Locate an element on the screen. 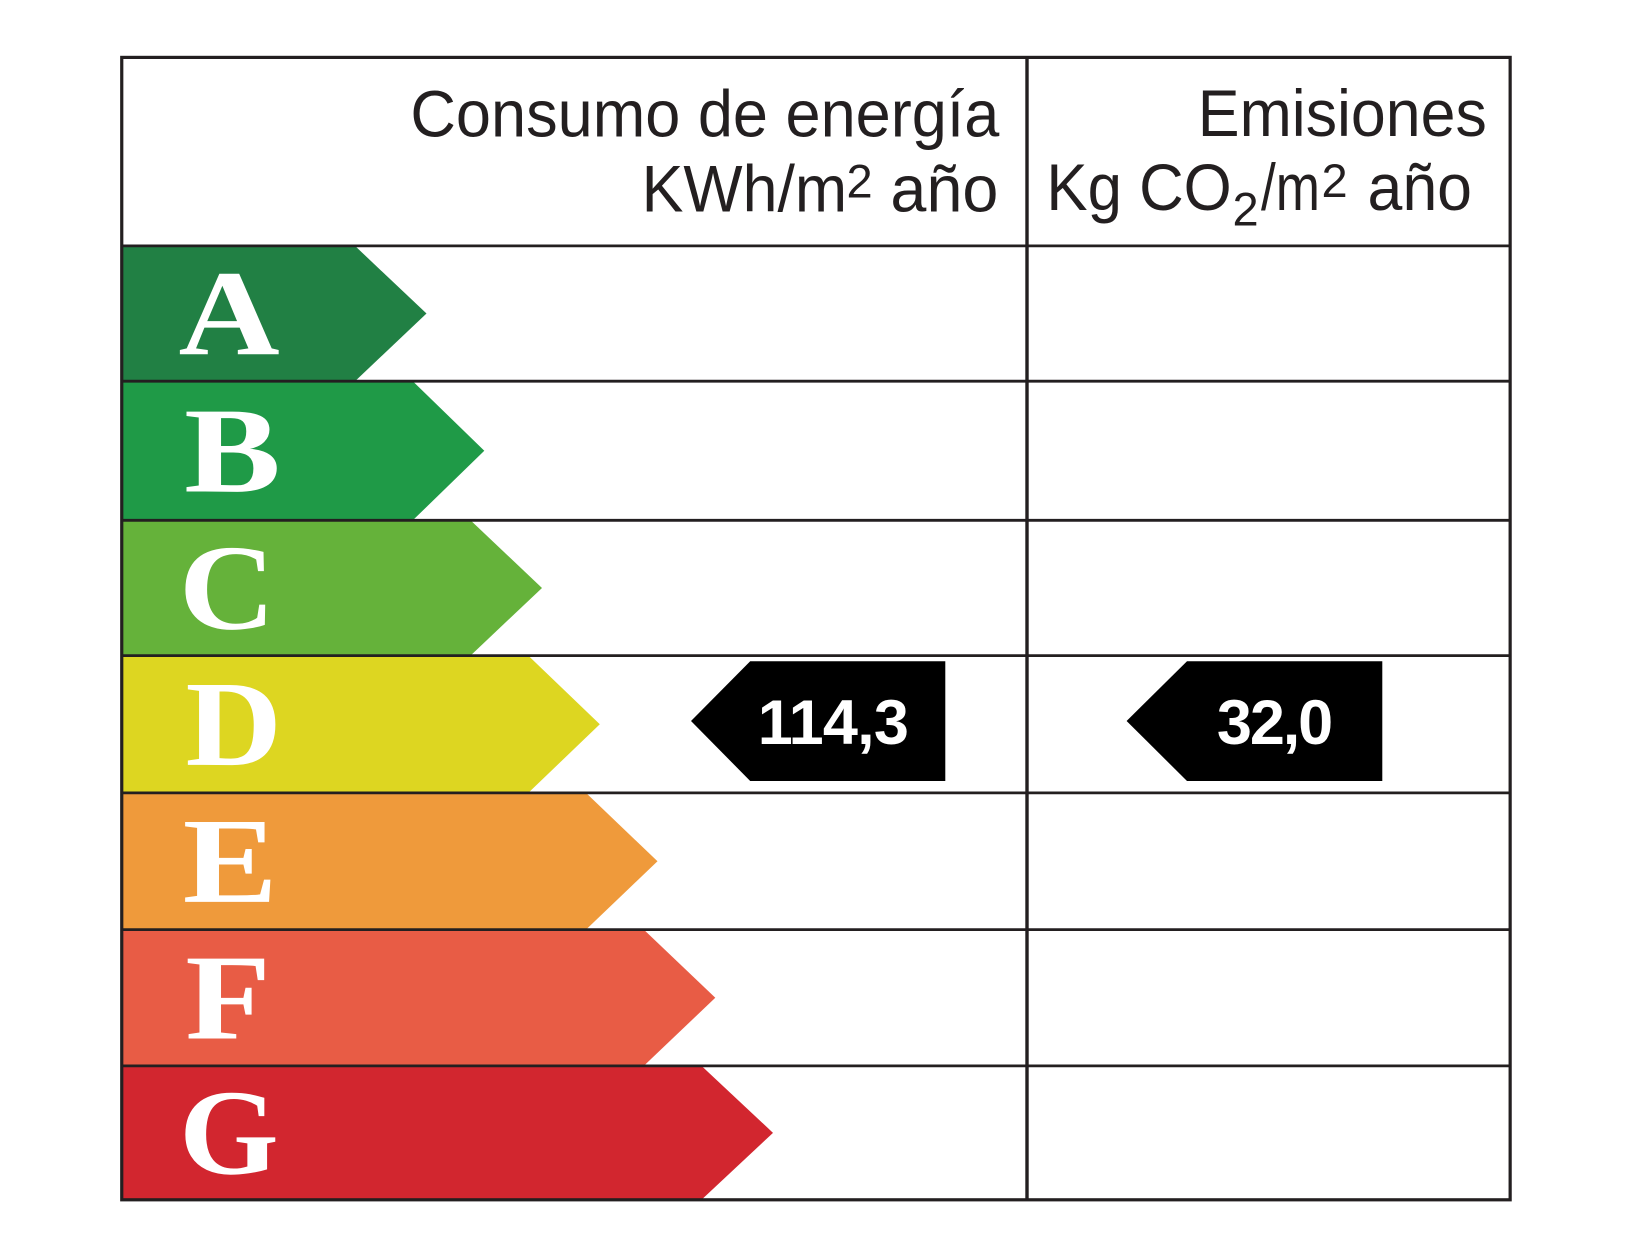 This screenshot has width=1642, height=1238. svg-text: Consumo de energía is located at coordinates (704, 114).